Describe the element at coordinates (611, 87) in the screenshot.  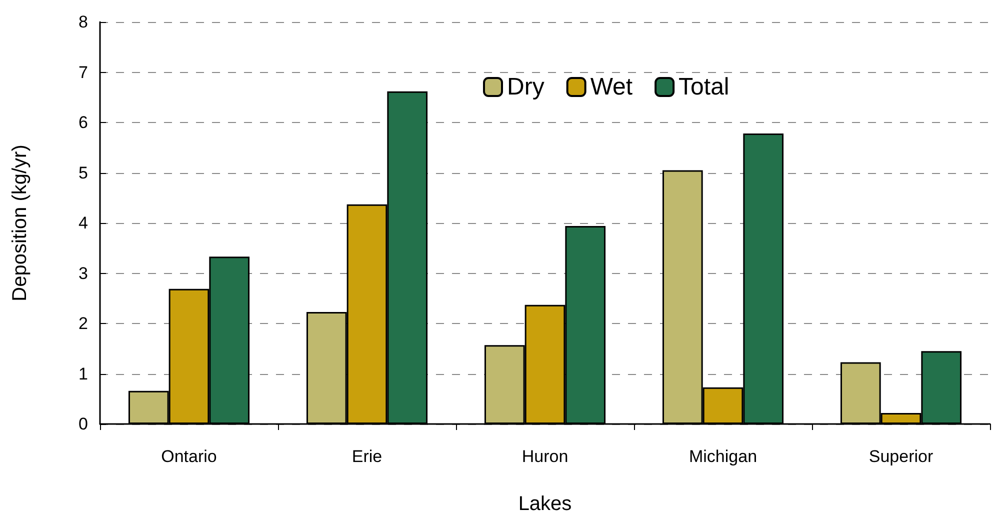
I see `legend-label: Wet` at that location.